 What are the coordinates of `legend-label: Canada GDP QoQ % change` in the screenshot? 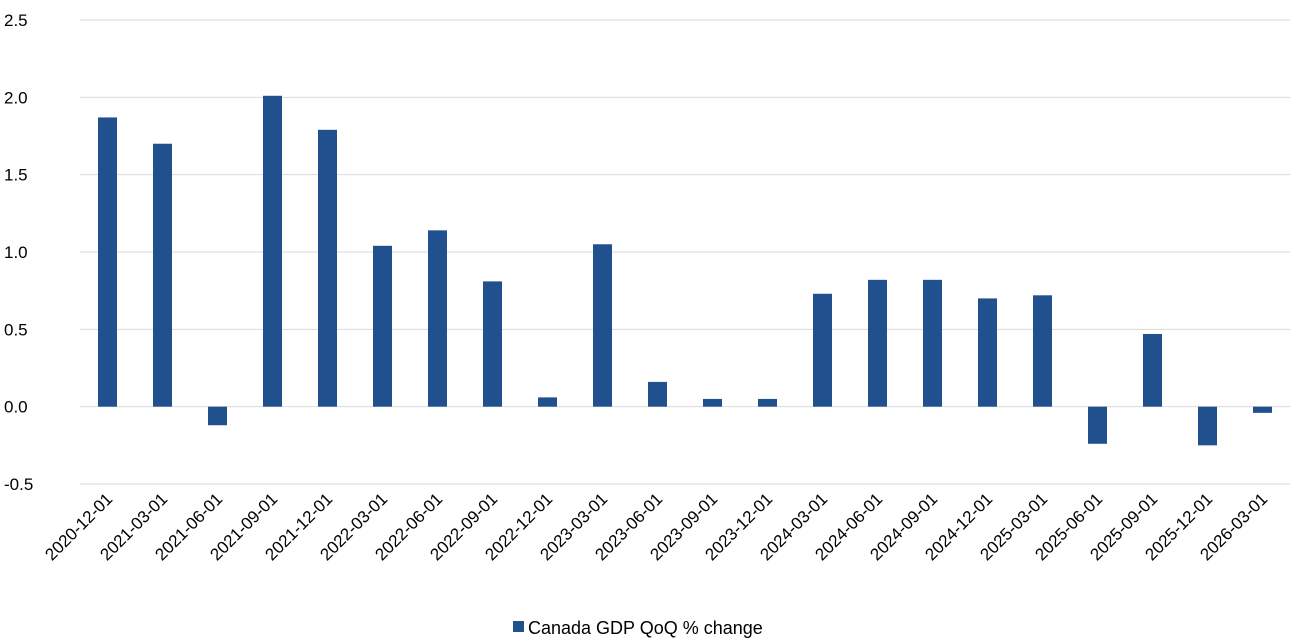 It's located at (645, 628).